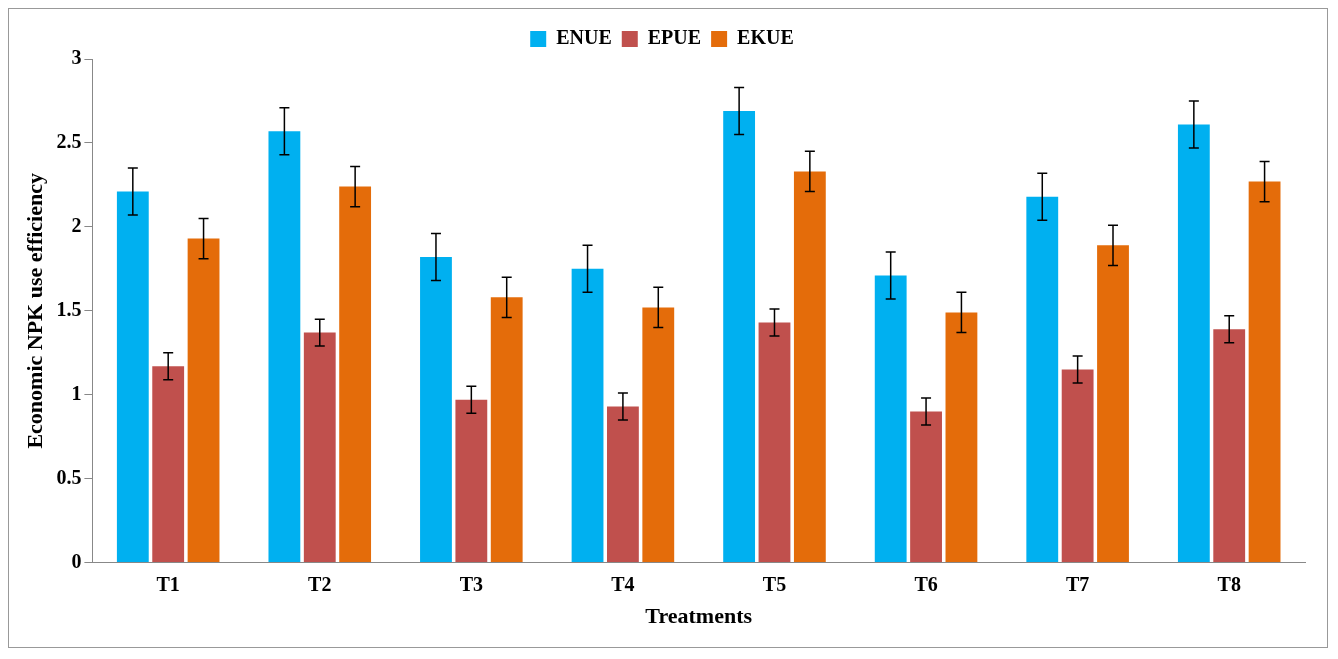 The height and width of the screenshot is (659, 1338). I want to click on x-tick-label: T2, so click(320, 583).